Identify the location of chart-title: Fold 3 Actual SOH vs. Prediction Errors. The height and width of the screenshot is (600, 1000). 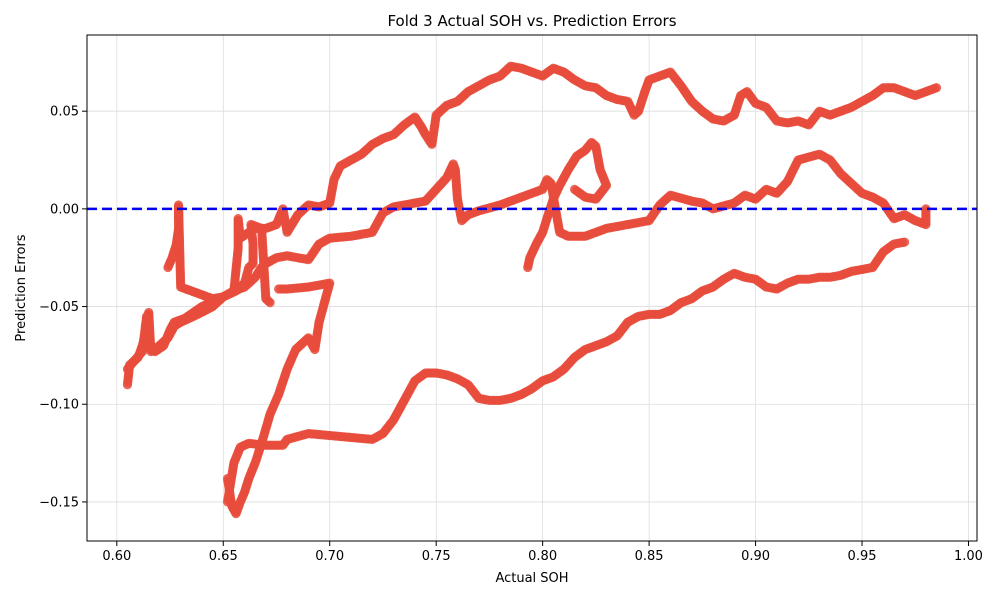
(531, 21).